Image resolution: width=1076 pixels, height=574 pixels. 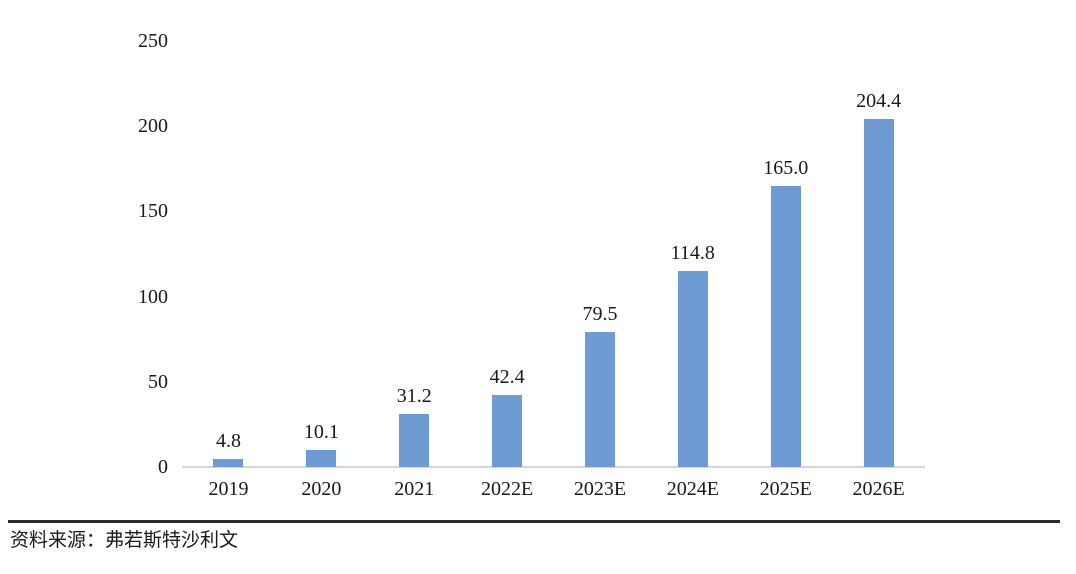 What do you see at coordinates (507, 376) in the screenshot?
I see `bar-value-label: 42.4` at bounding box center [507, 376].